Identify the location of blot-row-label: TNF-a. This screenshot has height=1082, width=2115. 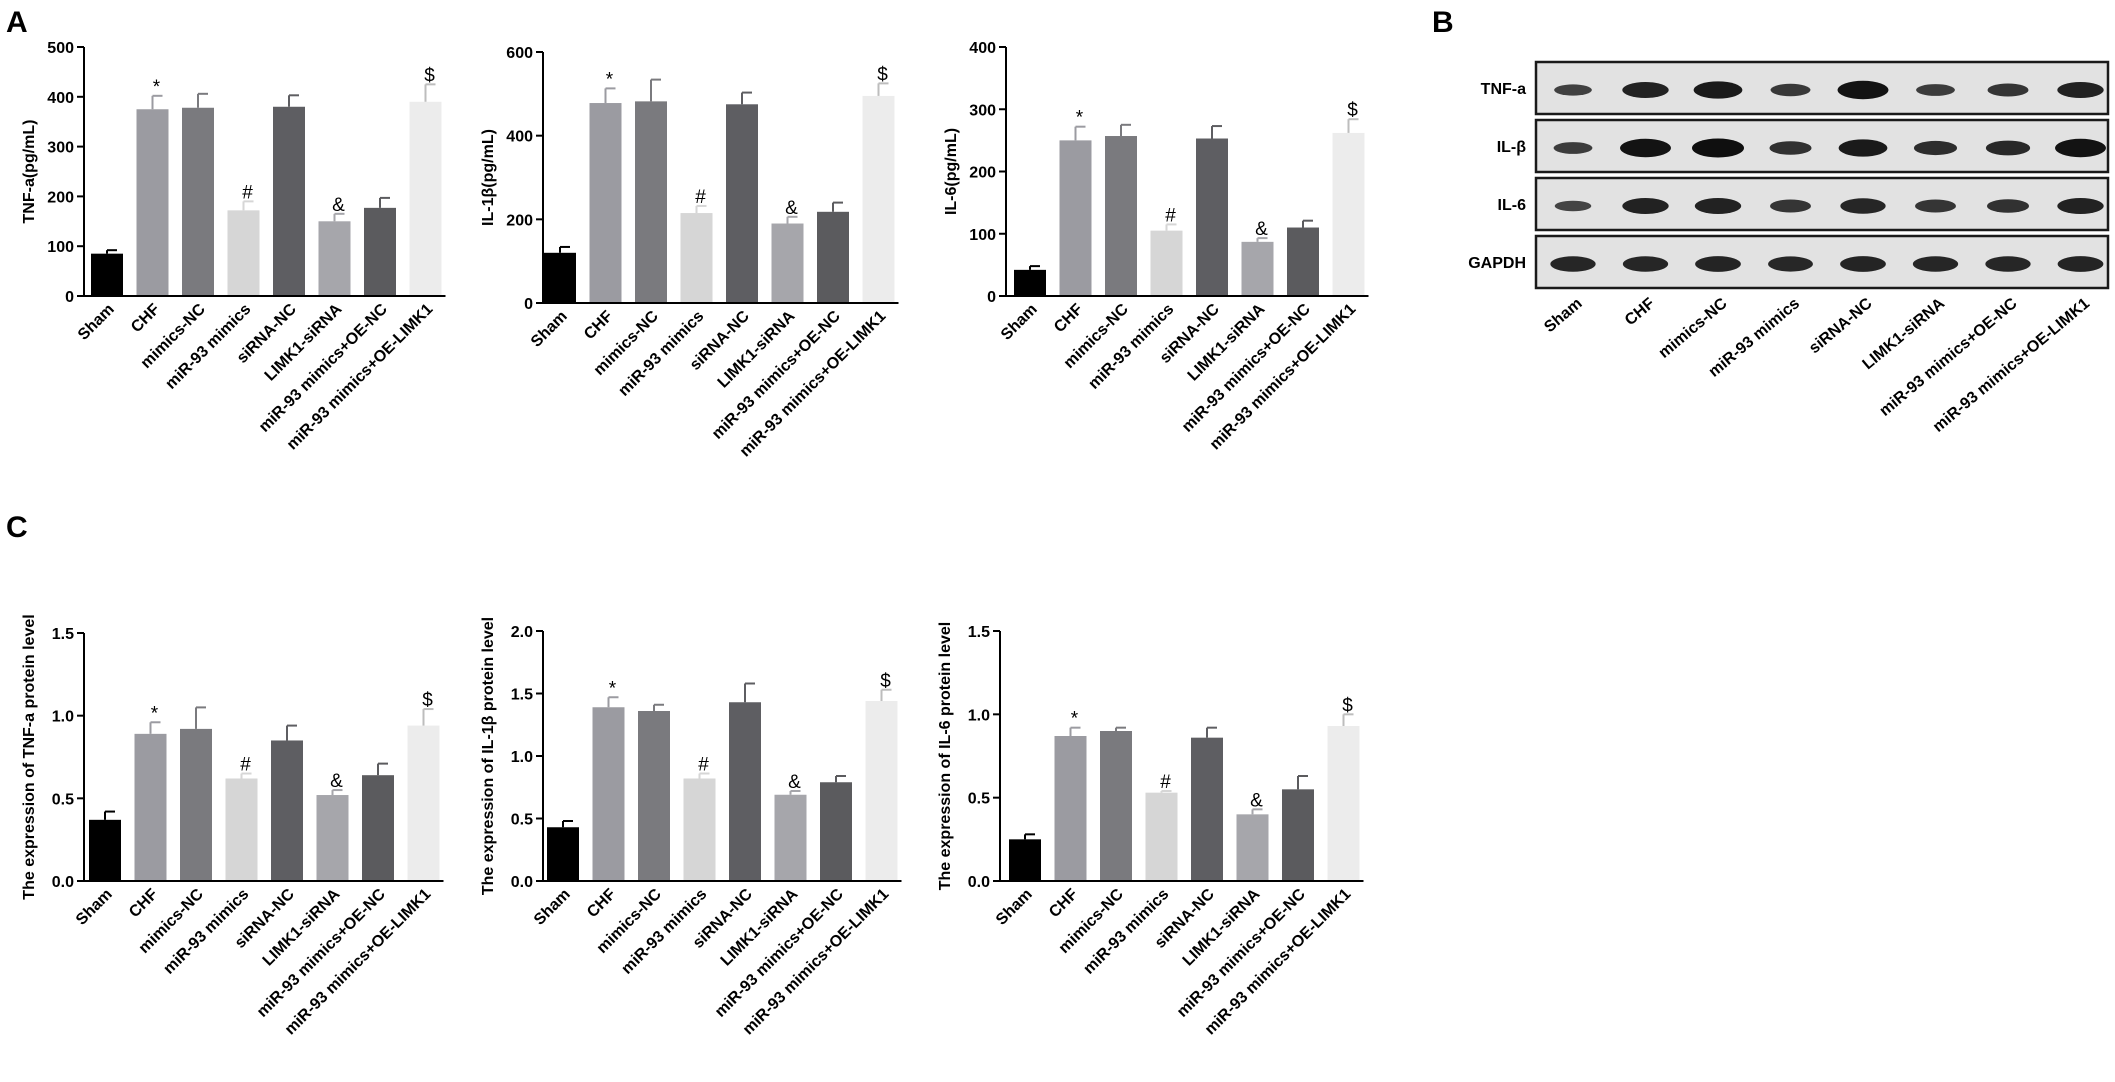
(1503, 89).